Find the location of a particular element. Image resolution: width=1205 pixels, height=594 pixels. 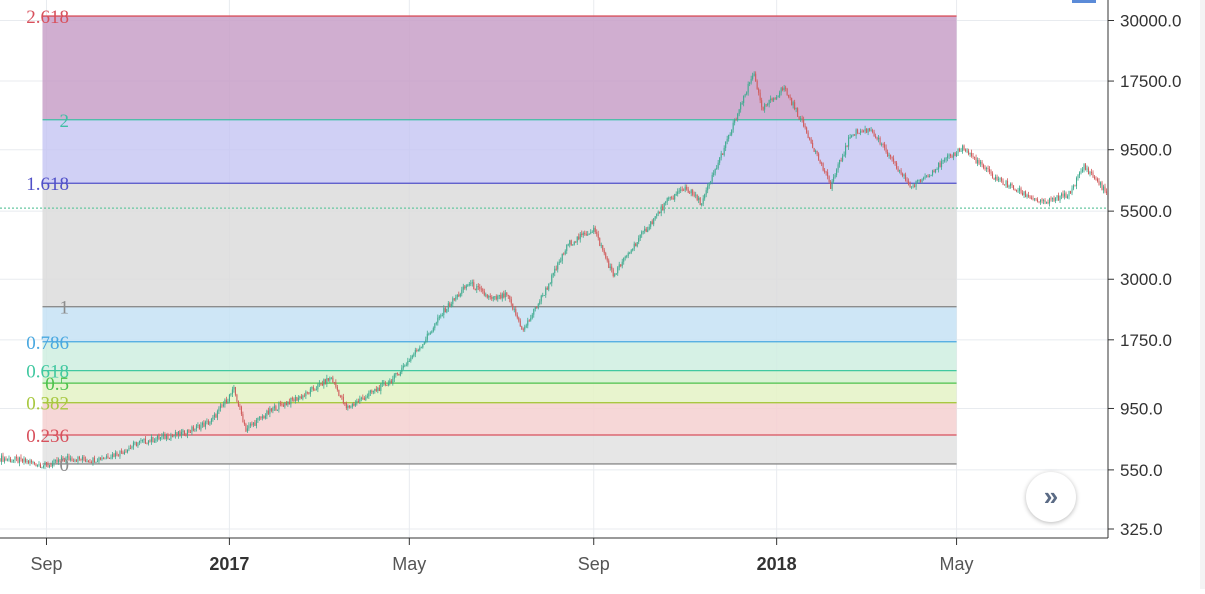

scroll-to-latest-button: » is located at coordinates (1051, 497).